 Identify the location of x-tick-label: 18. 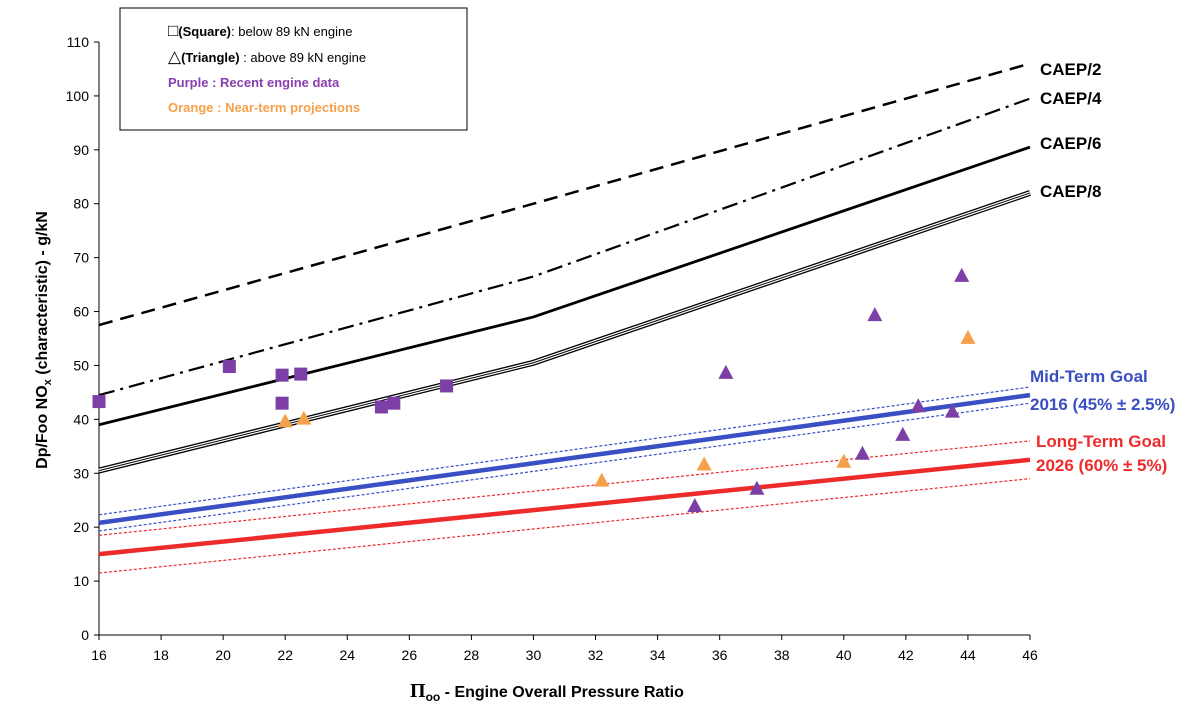
(161, 655).